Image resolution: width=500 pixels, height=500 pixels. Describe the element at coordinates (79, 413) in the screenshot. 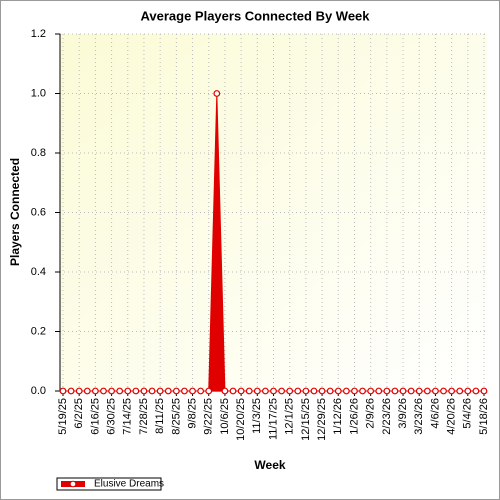

I see `x-tick-label: 6/2/25` at that location.